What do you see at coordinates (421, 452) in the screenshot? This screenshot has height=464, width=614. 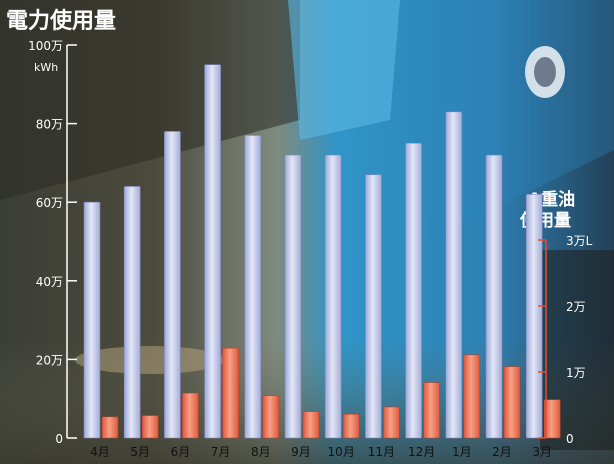 I see `x-tick-label: 12月` at bounding box center [421, 452].